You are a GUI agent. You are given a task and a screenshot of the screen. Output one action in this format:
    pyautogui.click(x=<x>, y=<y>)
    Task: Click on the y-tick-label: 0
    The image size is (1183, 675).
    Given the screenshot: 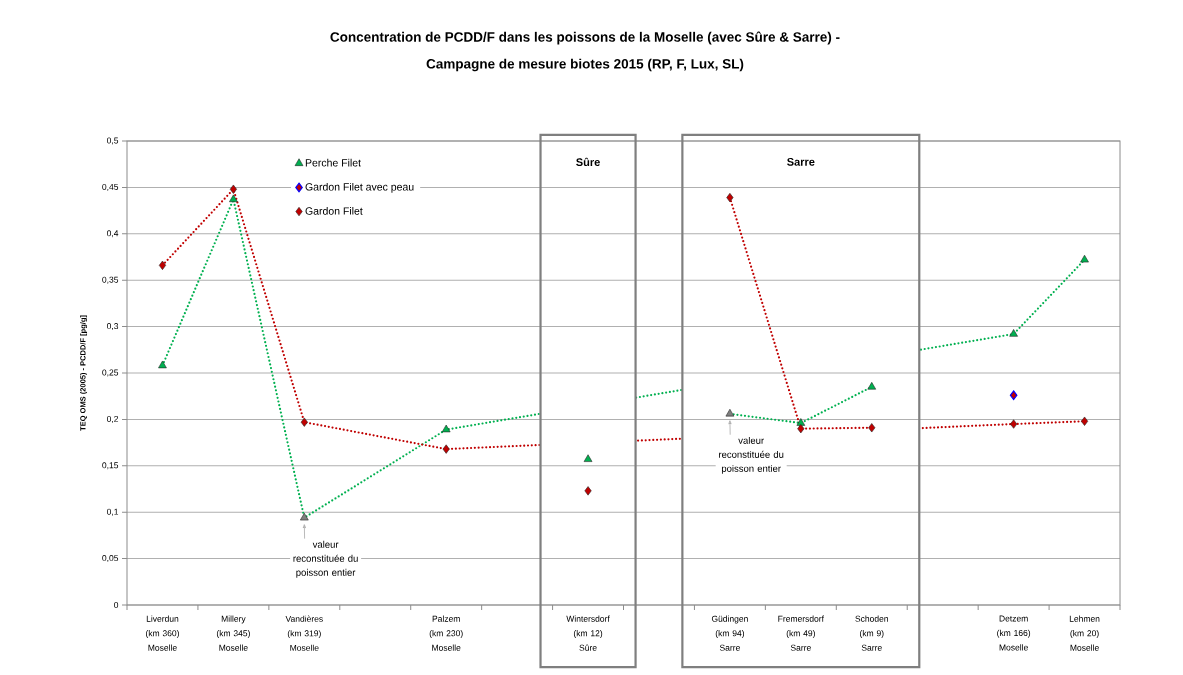 What is the action you would take?
    pyautogui.click(x=116, y=605)
    